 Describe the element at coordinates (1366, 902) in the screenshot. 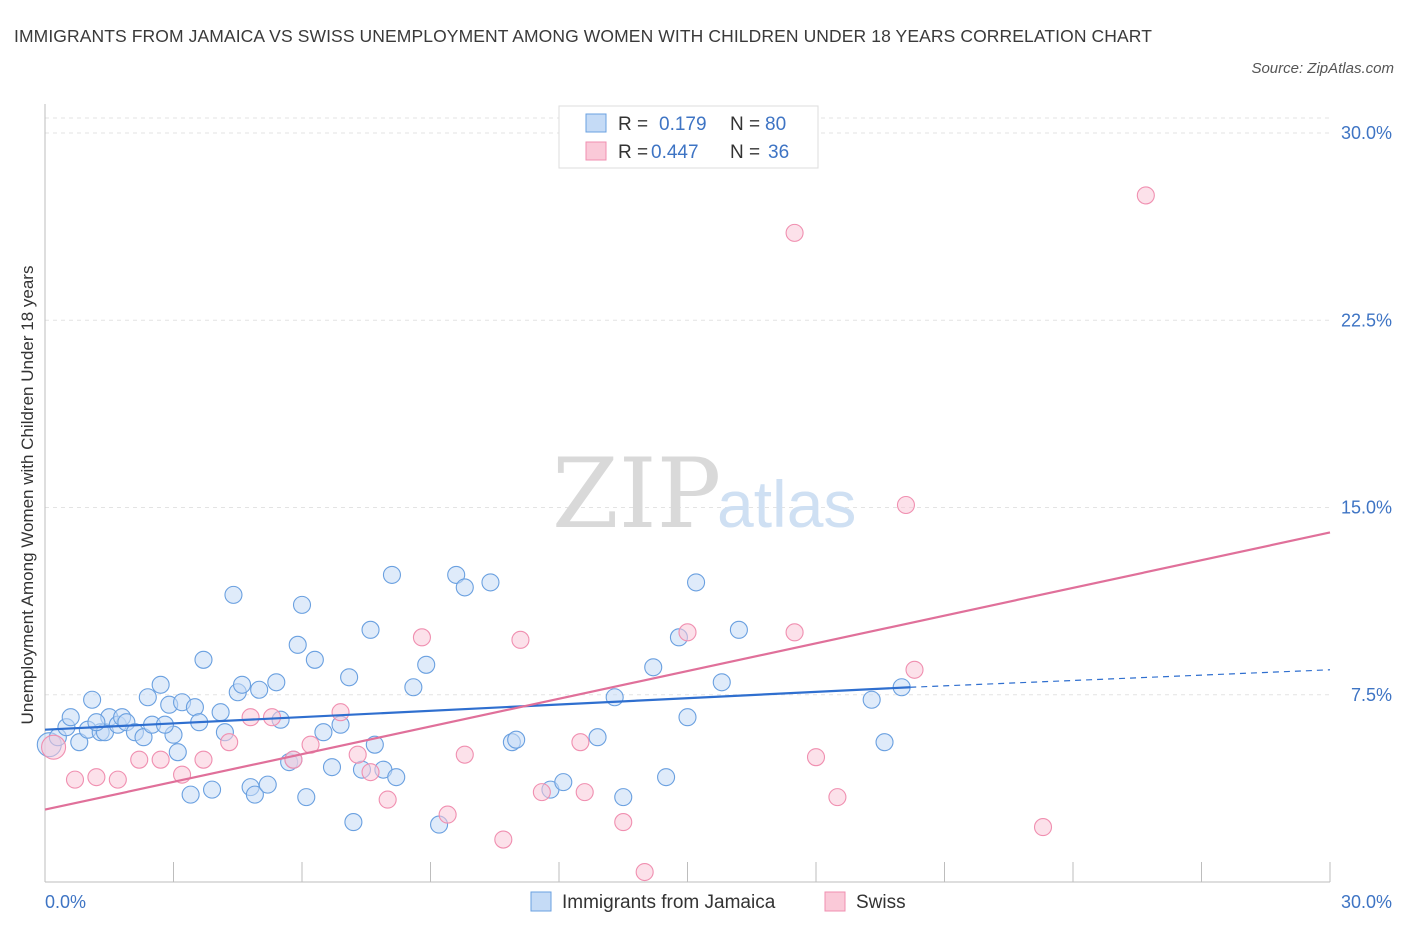

I see `x-tick-label-max: 30.0%` at that location.